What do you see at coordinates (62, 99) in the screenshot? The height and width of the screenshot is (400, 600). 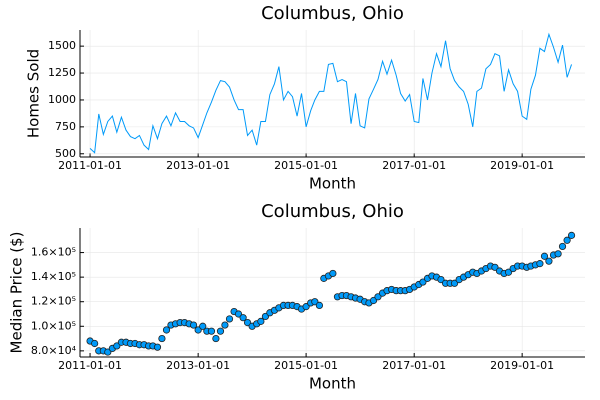 I see `y-tick-label: 1000` at bounding box center [62, 99].